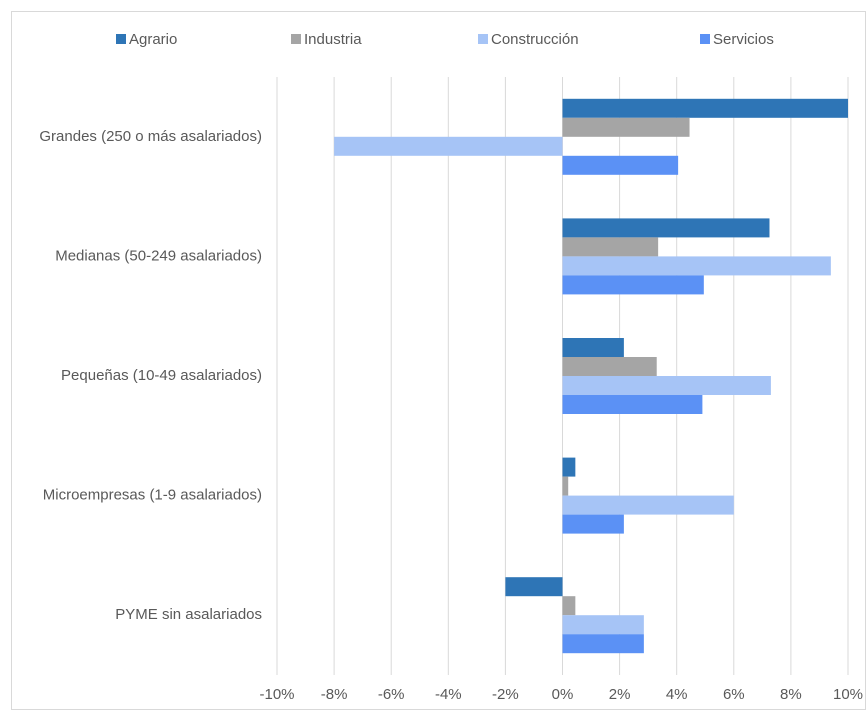 The width and height of the screenshot is (868, 712). What do you see at coordinates (848, 694) in the screenshot?
I see `x-tick-label: 10%` at bounding box center [848, 694].